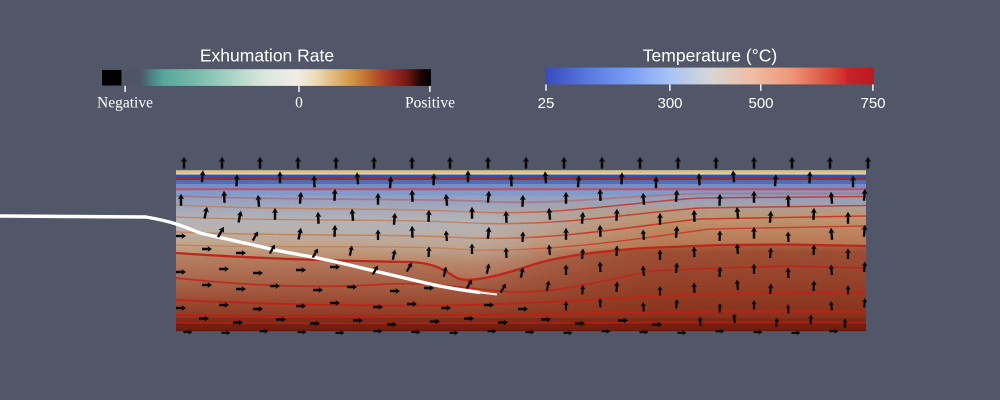 The width and height of the screenshot is (1000, 400). Describe the element at coordinates (125, 103) in the screenshot. I see `svg-text: Negative` at that location.